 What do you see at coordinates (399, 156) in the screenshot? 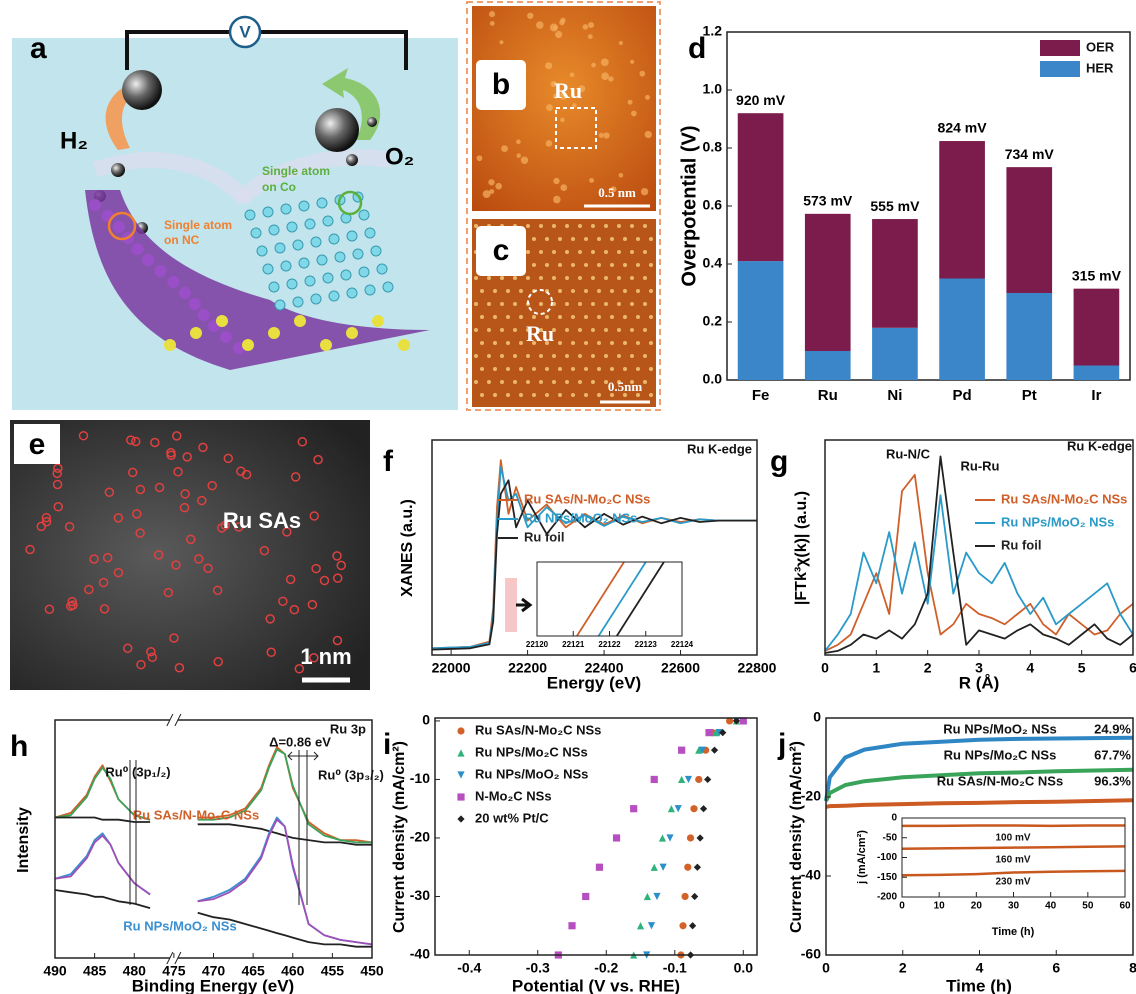
I see `o2-label: O₂` at bounding box center [399, 156].